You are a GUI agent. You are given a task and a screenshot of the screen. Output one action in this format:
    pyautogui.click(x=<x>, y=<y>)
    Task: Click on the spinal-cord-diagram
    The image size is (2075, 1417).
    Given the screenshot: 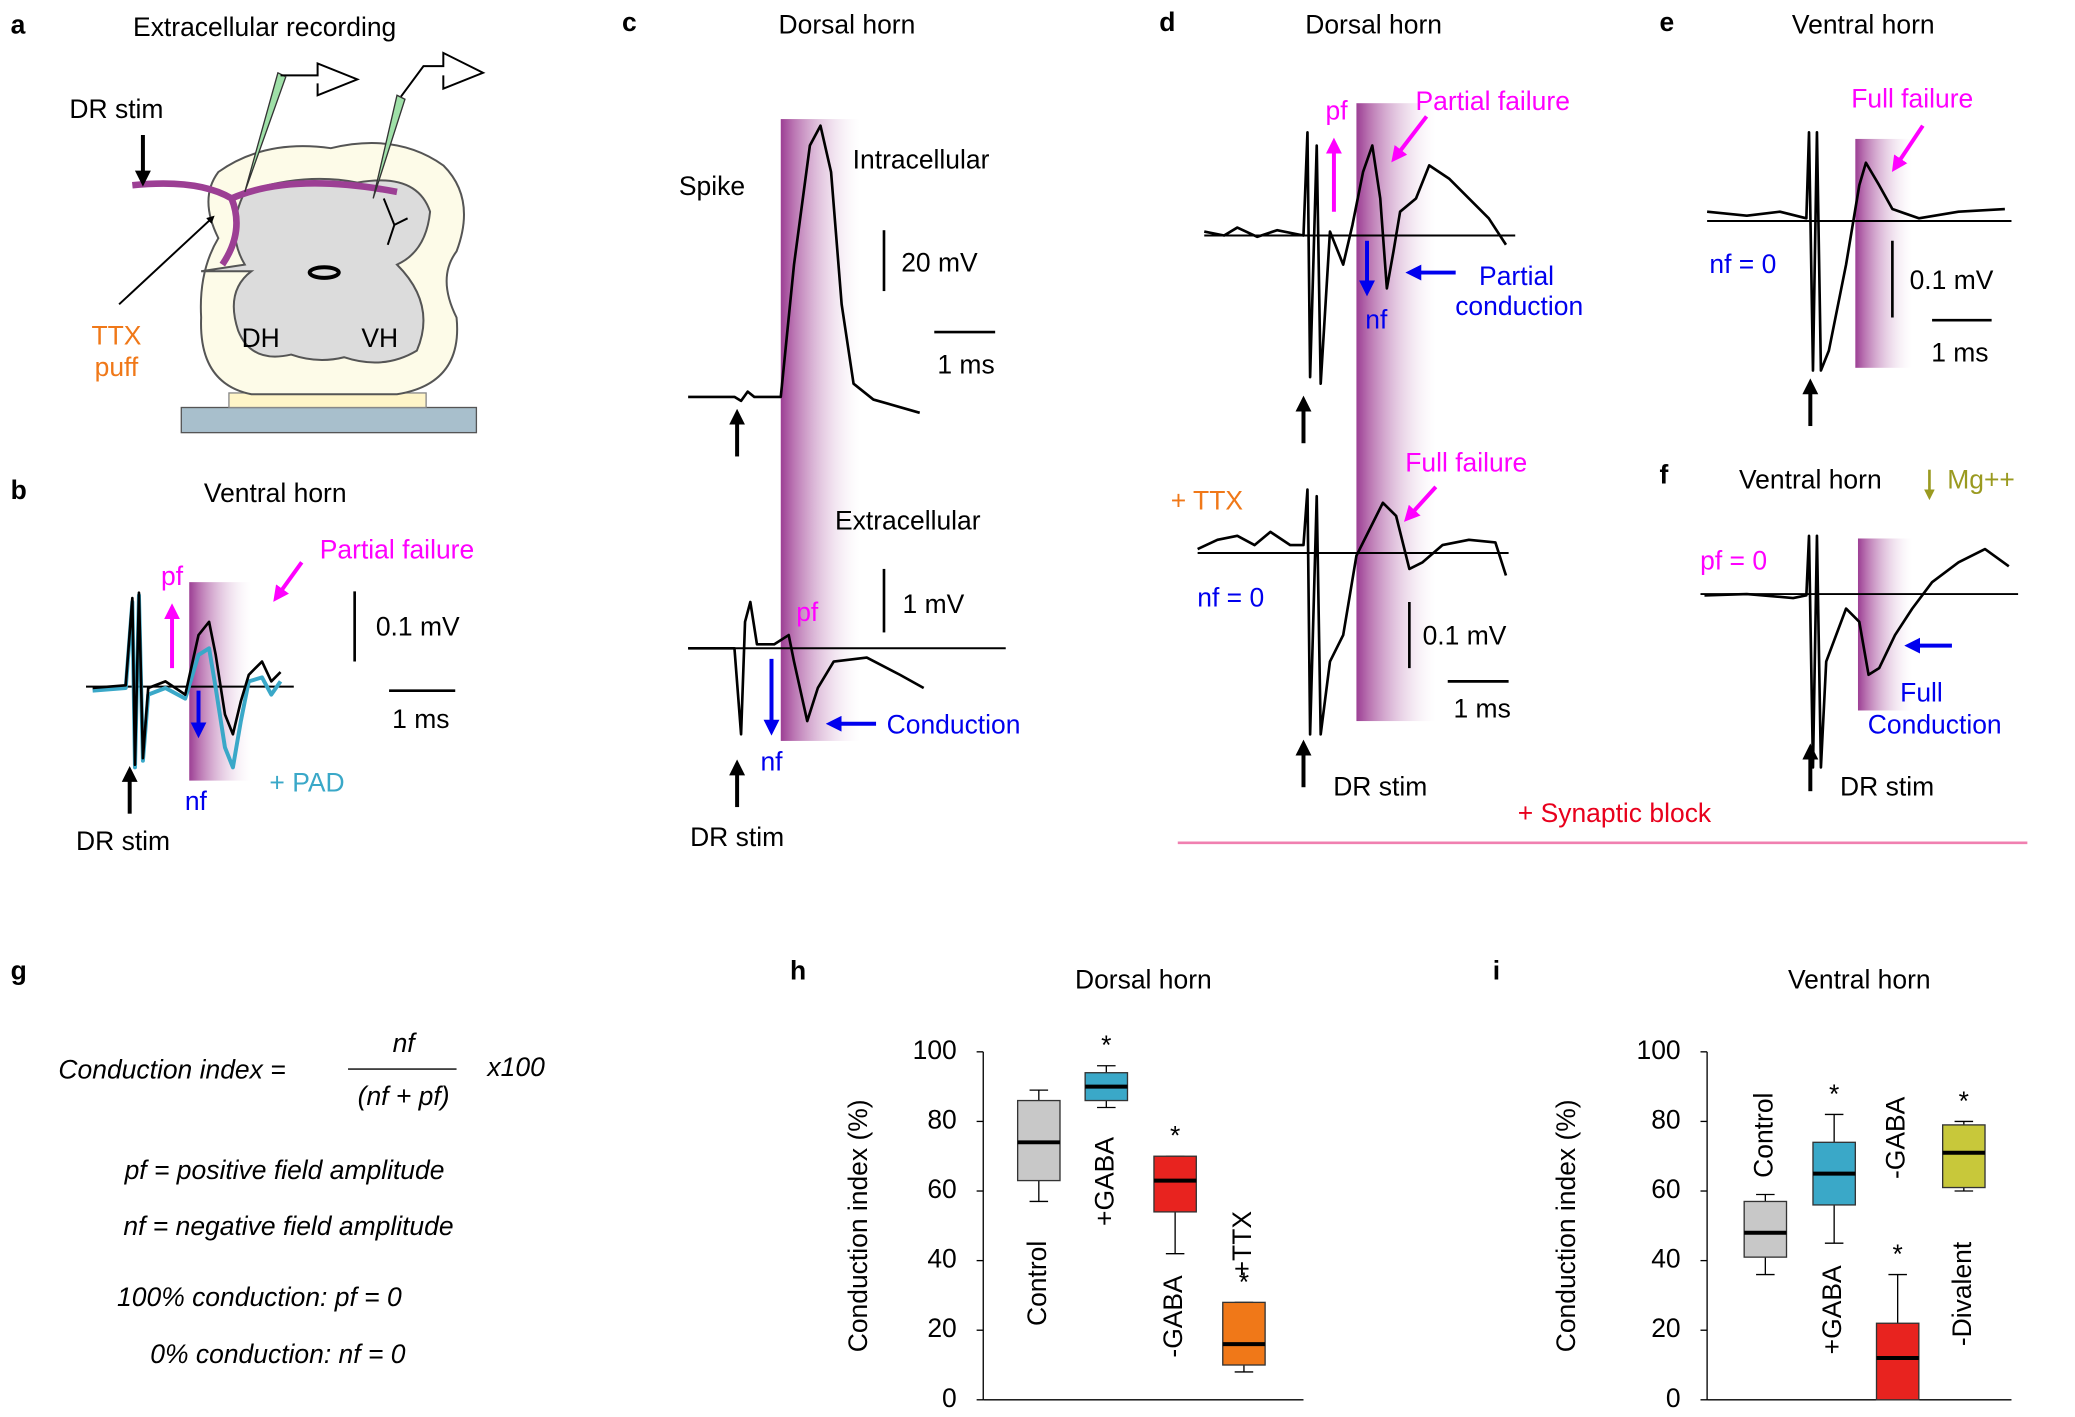 What is the action you would take?
    pyautogui.click(x=302, y=242)
    